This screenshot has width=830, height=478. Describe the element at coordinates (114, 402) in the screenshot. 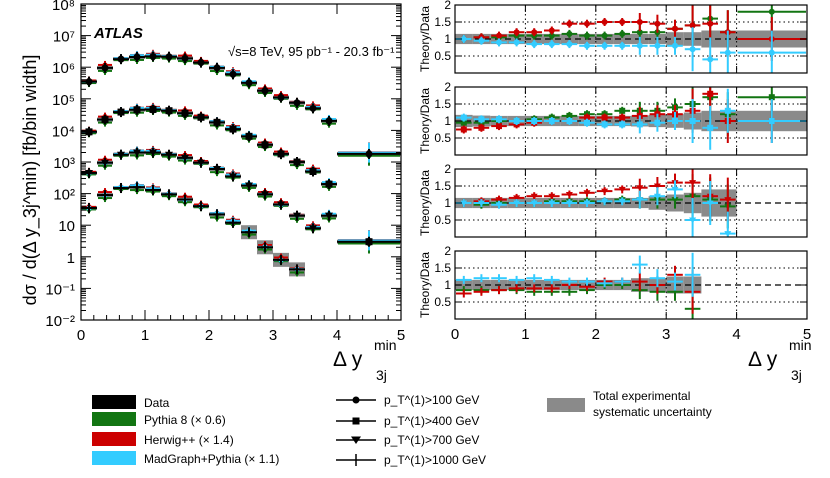

I see `legend-swatch-data` at that location.